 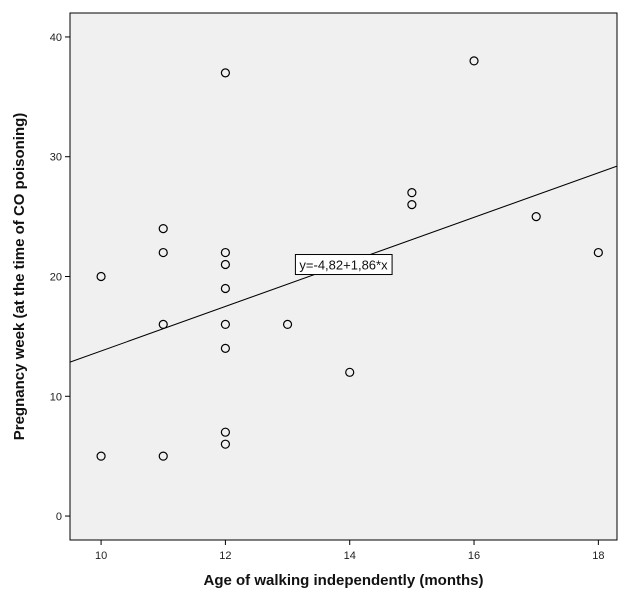 I want to click on x-tick-label: 16, so click(x=474, y=556).